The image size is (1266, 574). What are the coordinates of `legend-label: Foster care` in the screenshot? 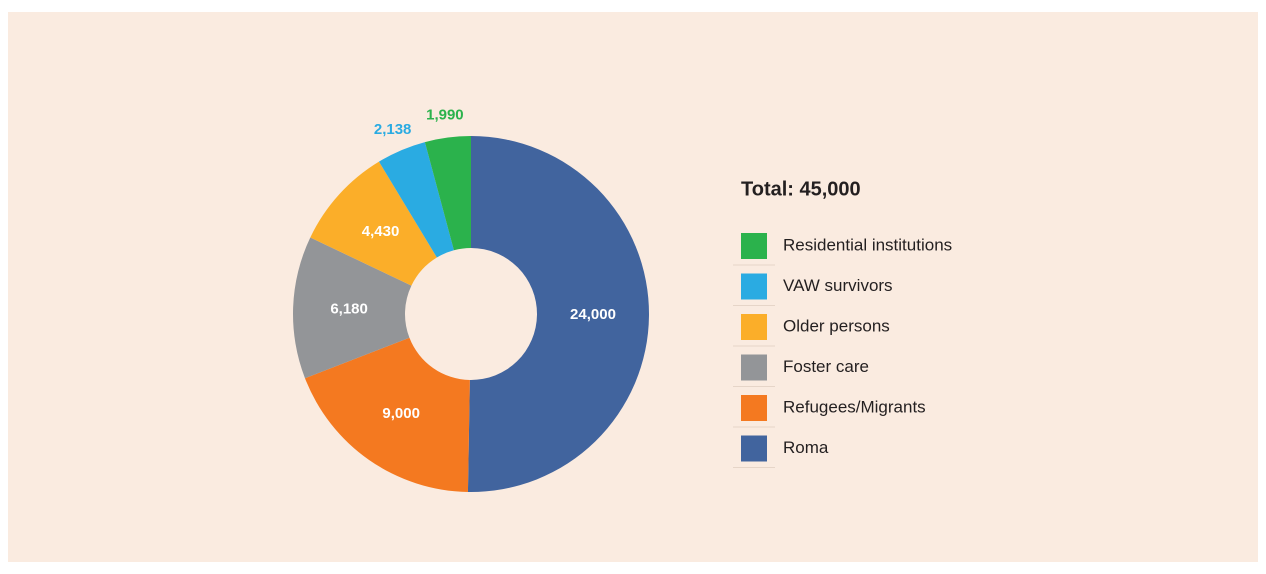 It's located at (826, 366).